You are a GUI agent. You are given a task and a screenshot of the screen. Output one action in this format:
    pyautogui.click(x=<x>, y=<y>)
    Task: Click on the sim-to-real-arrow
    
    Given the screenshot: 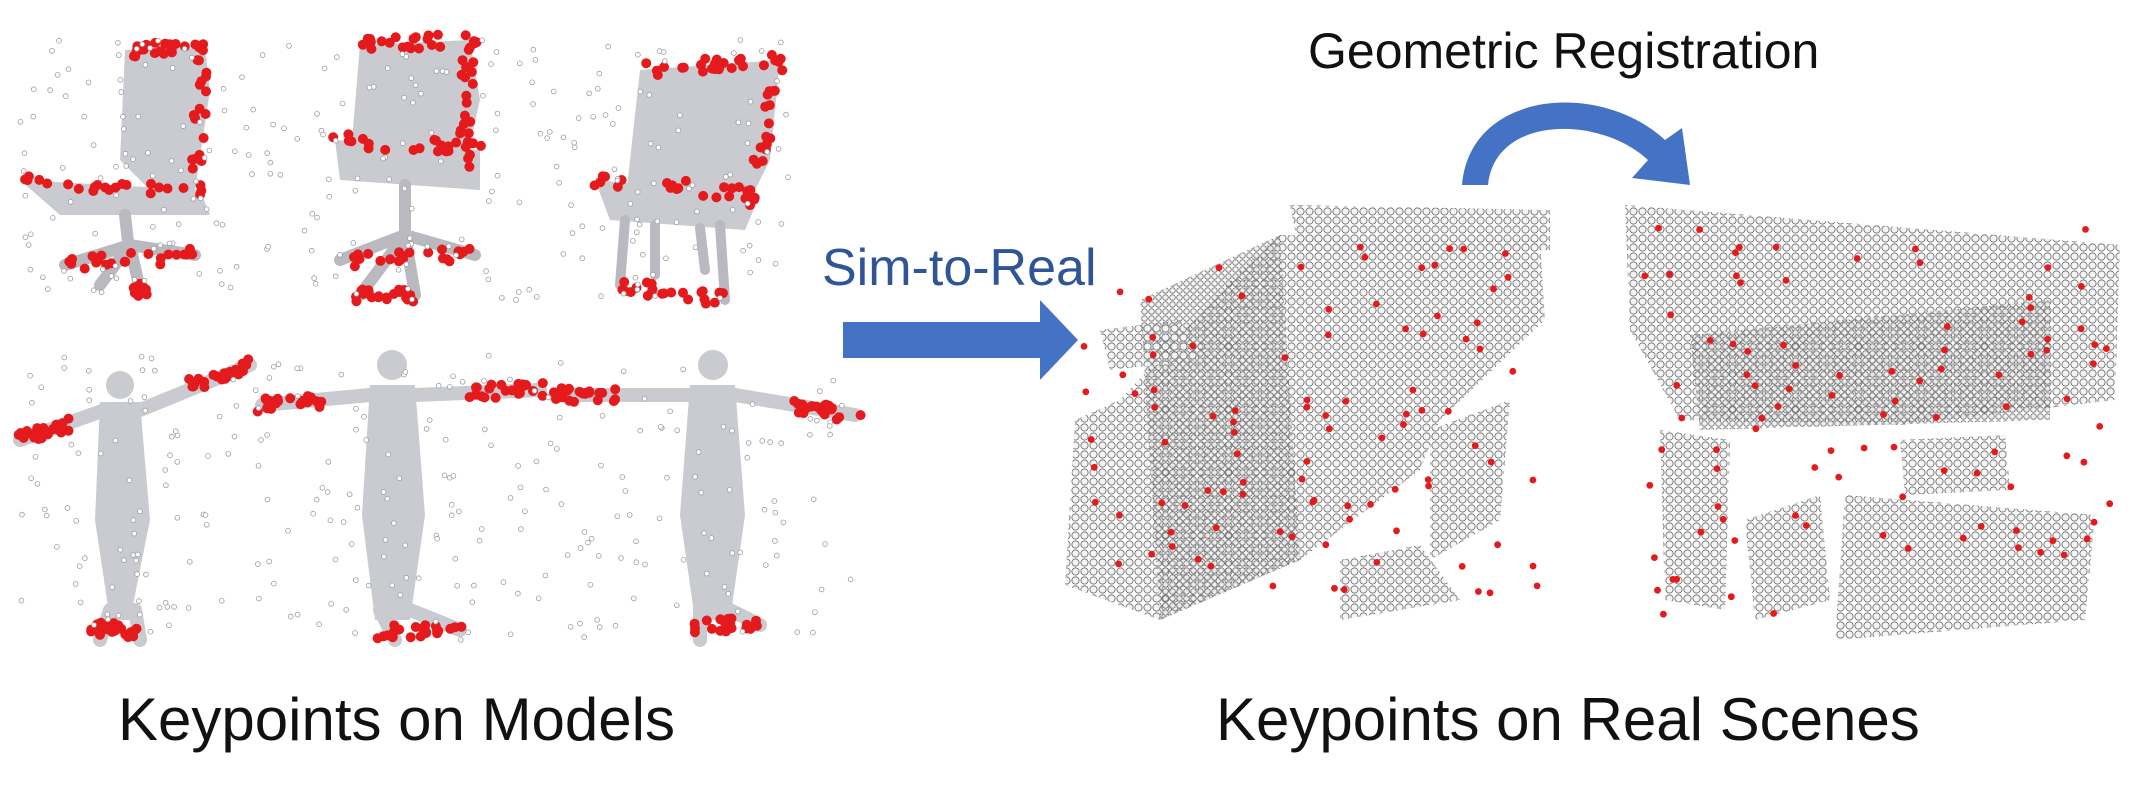 What is the action you would take?
    pyautogui.click(x=960, y=340)
    